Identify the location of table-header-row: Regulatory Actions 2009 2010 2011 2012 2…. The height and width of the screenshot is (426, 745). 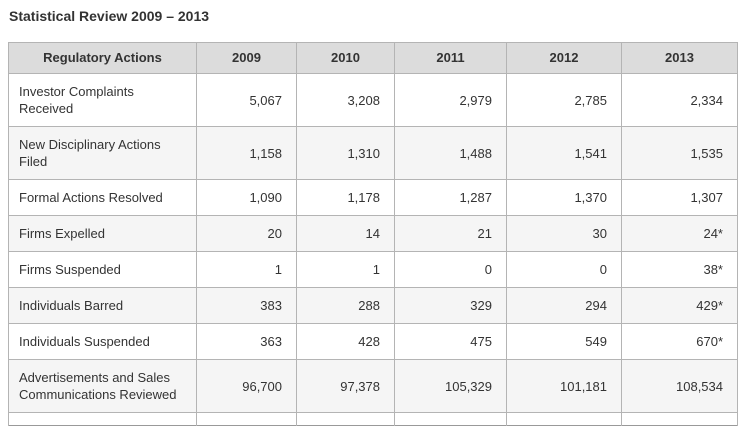
(373, 58).